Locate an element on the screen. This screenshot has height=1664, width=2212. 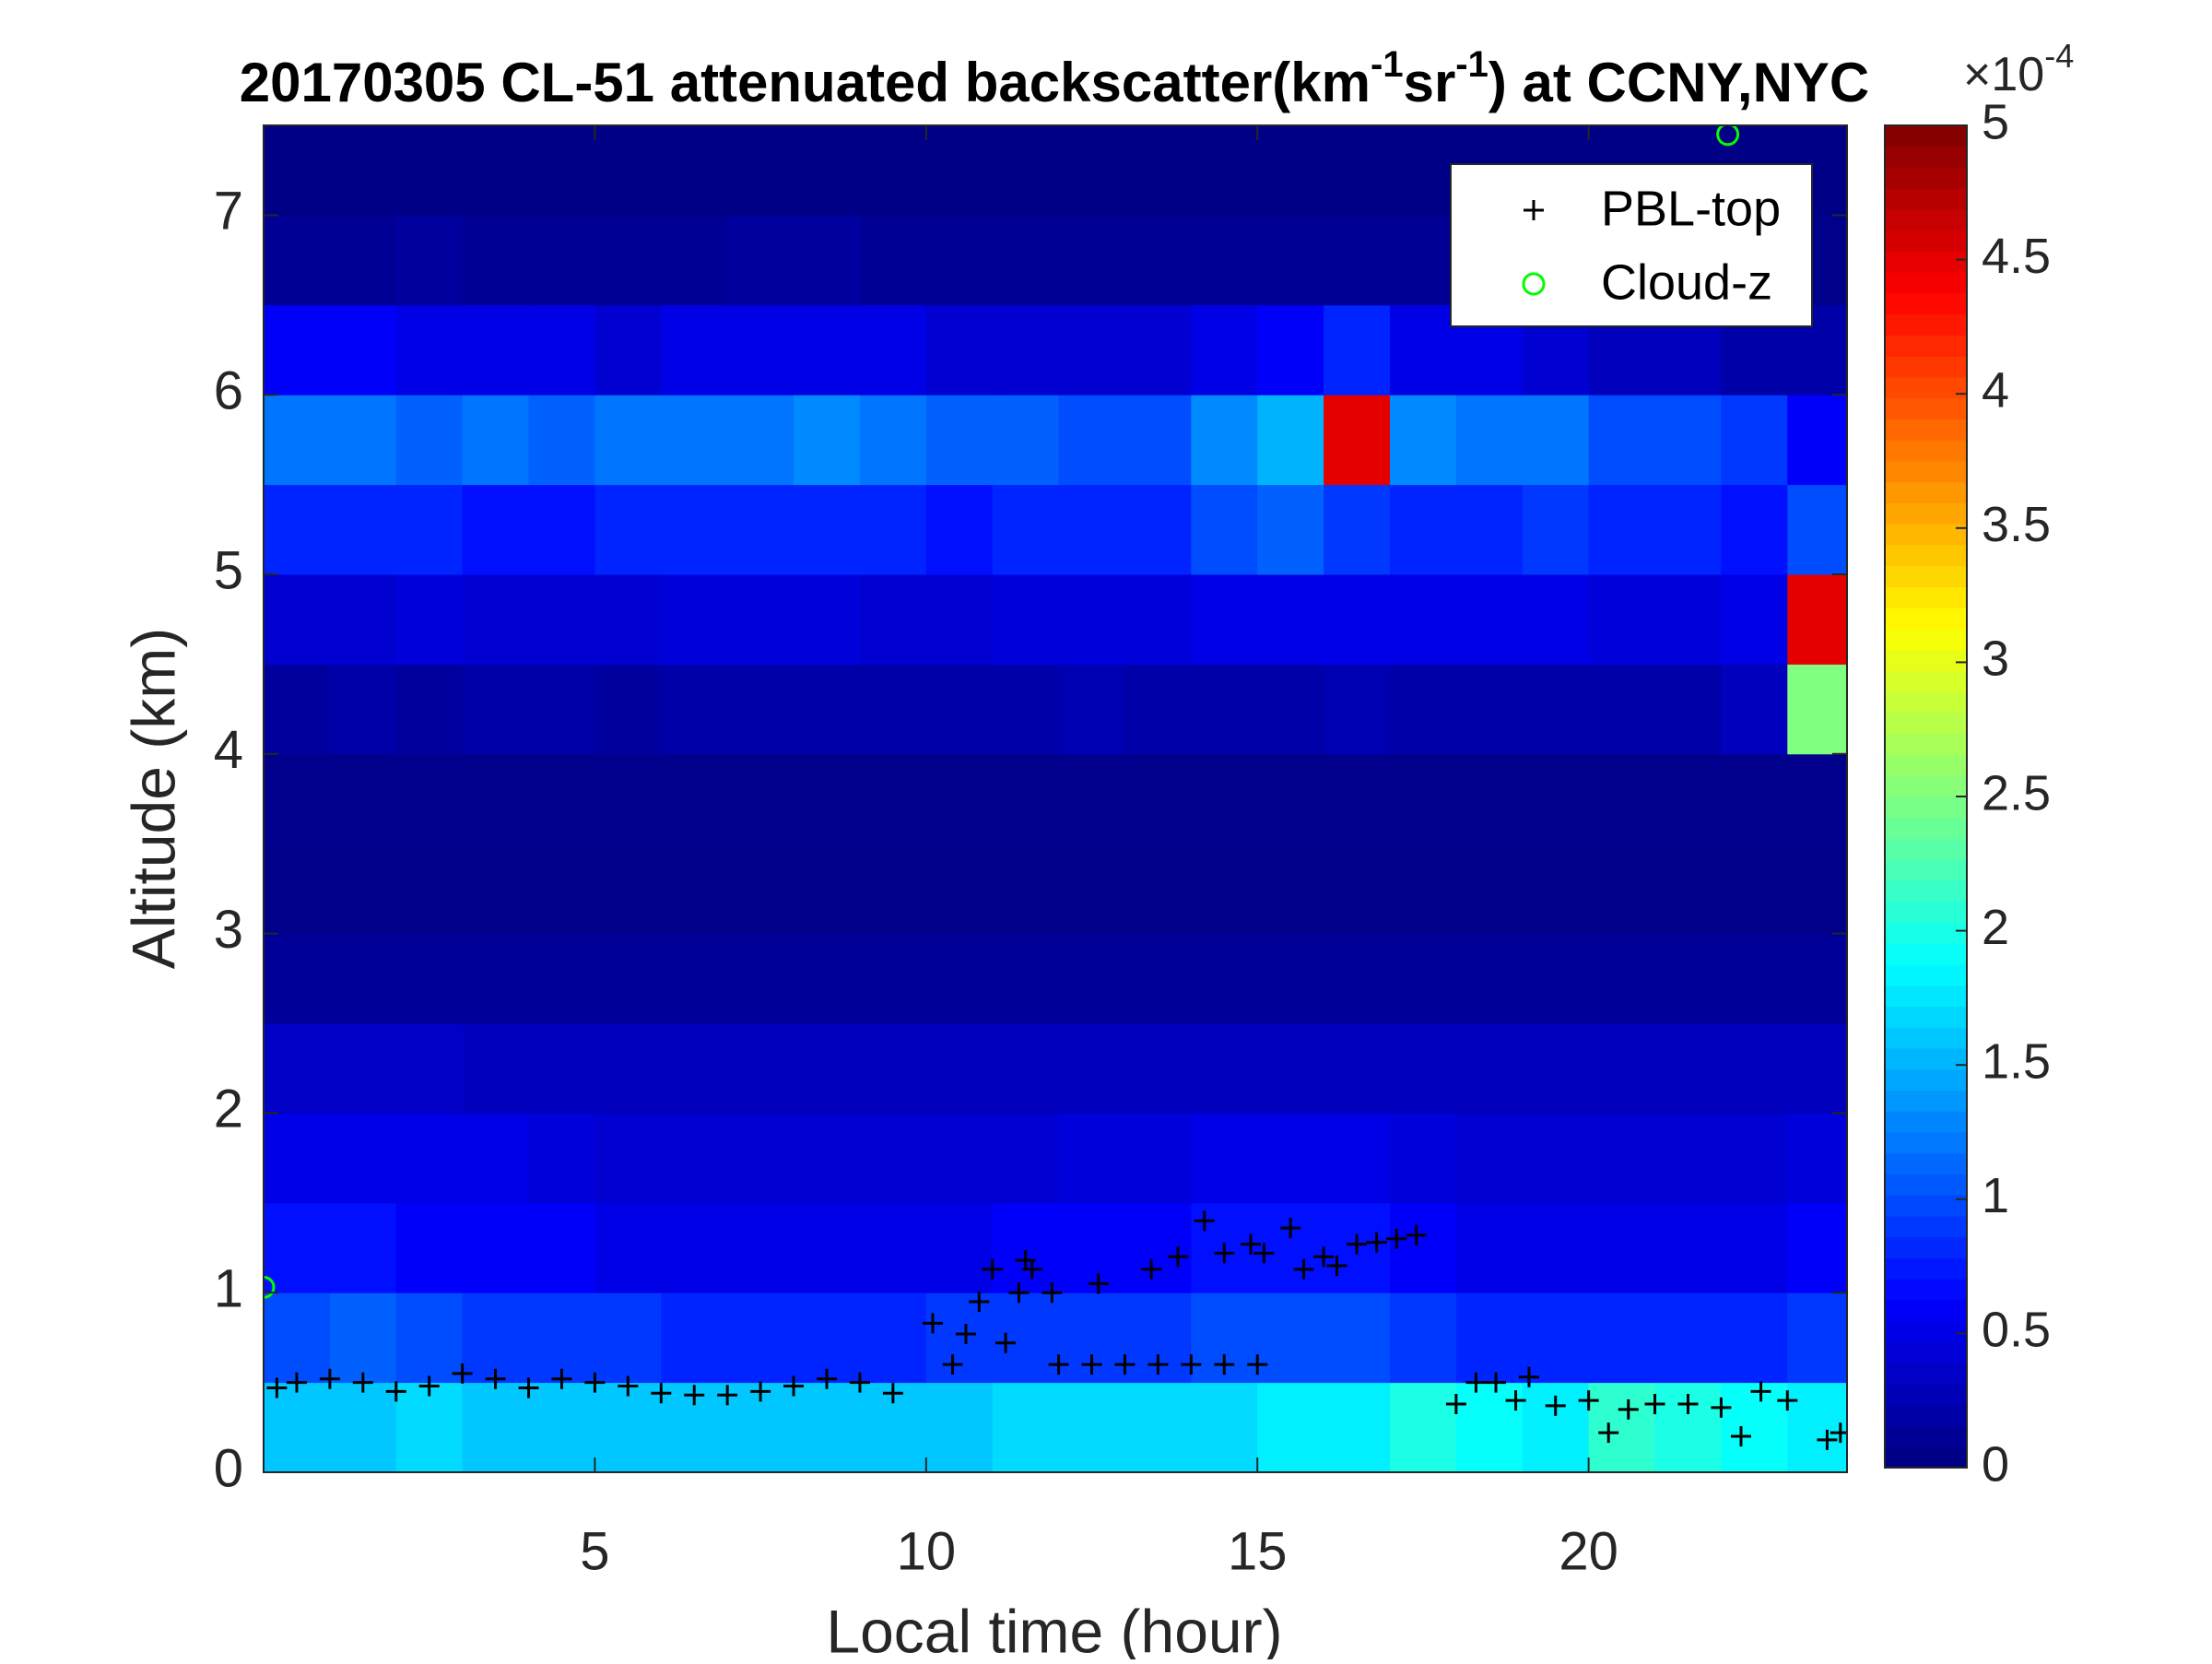
legend-label: PBL-top is located at coordinates (1691, 208).